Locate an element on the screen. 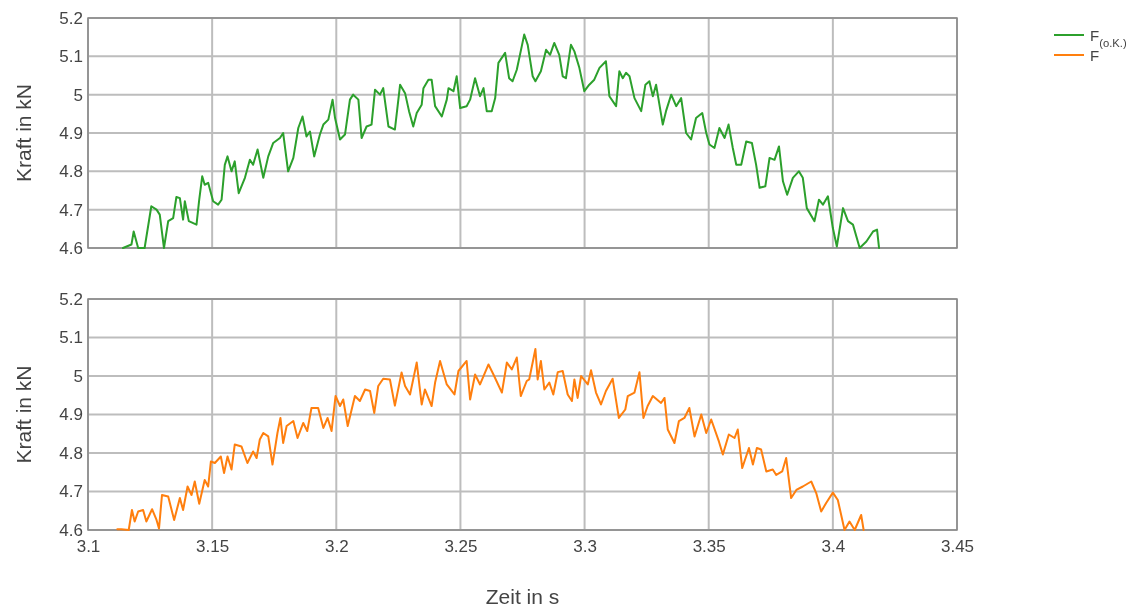 The image size is (1132, 608). x-tick-label: 3.15 is located at coordinates (213, 547).